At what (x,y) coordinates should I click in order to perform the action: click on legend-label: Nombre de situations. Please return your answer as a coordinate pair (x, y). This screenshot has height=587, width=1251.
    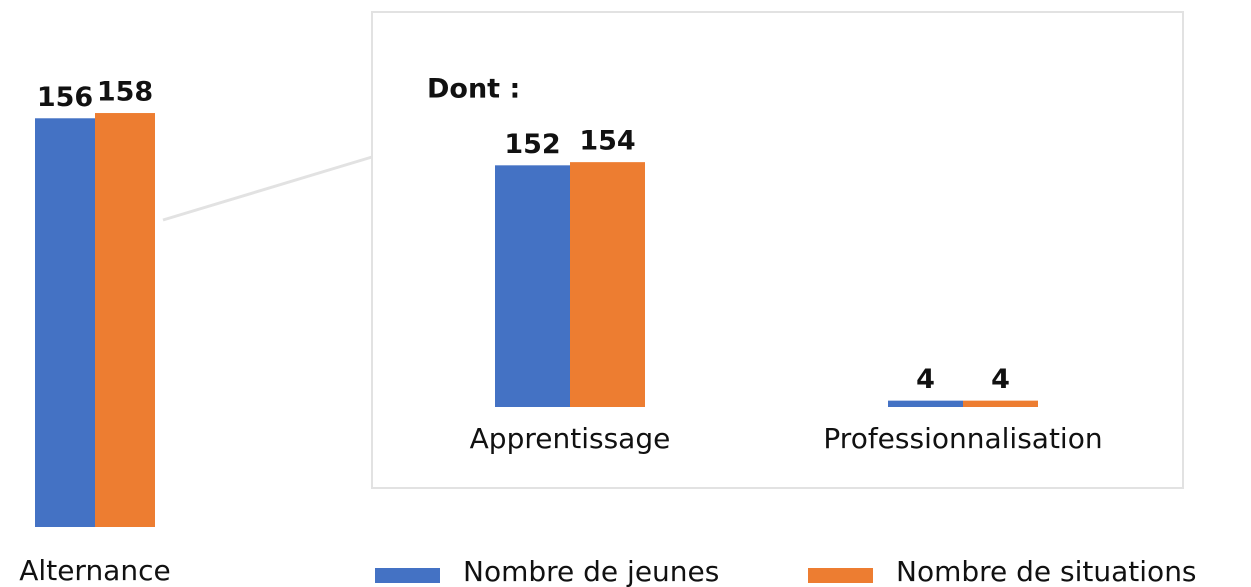
    Looking at the image, I should click on (1046, 571).